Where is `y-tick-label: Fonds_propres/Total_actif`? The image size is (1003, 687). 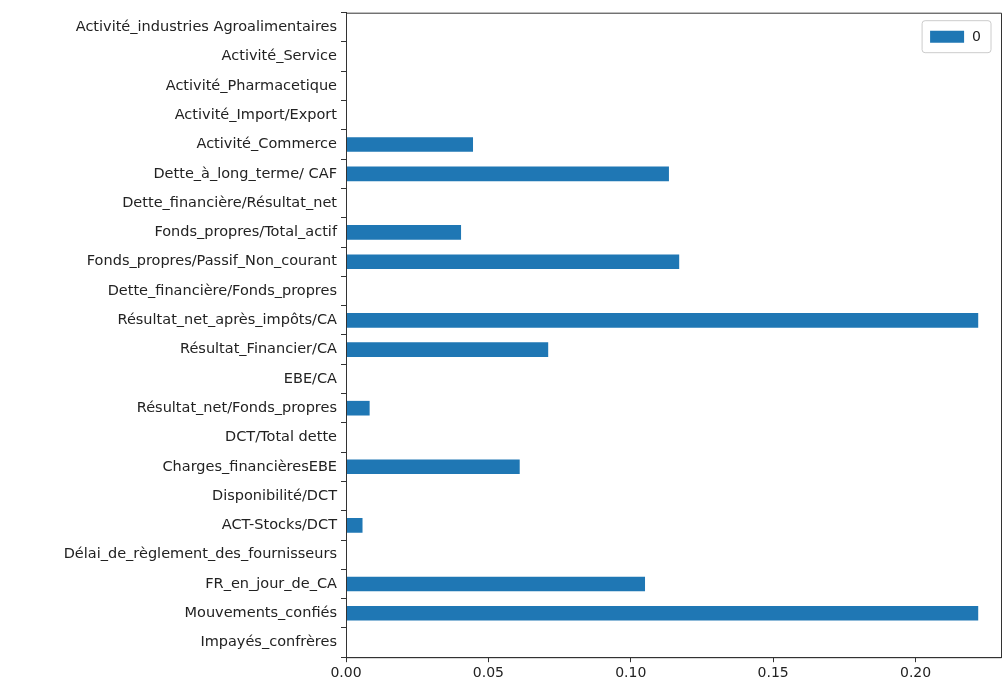
y-tick-label: Fonds_propres/Total_actif is located at coordinates (246, 231).